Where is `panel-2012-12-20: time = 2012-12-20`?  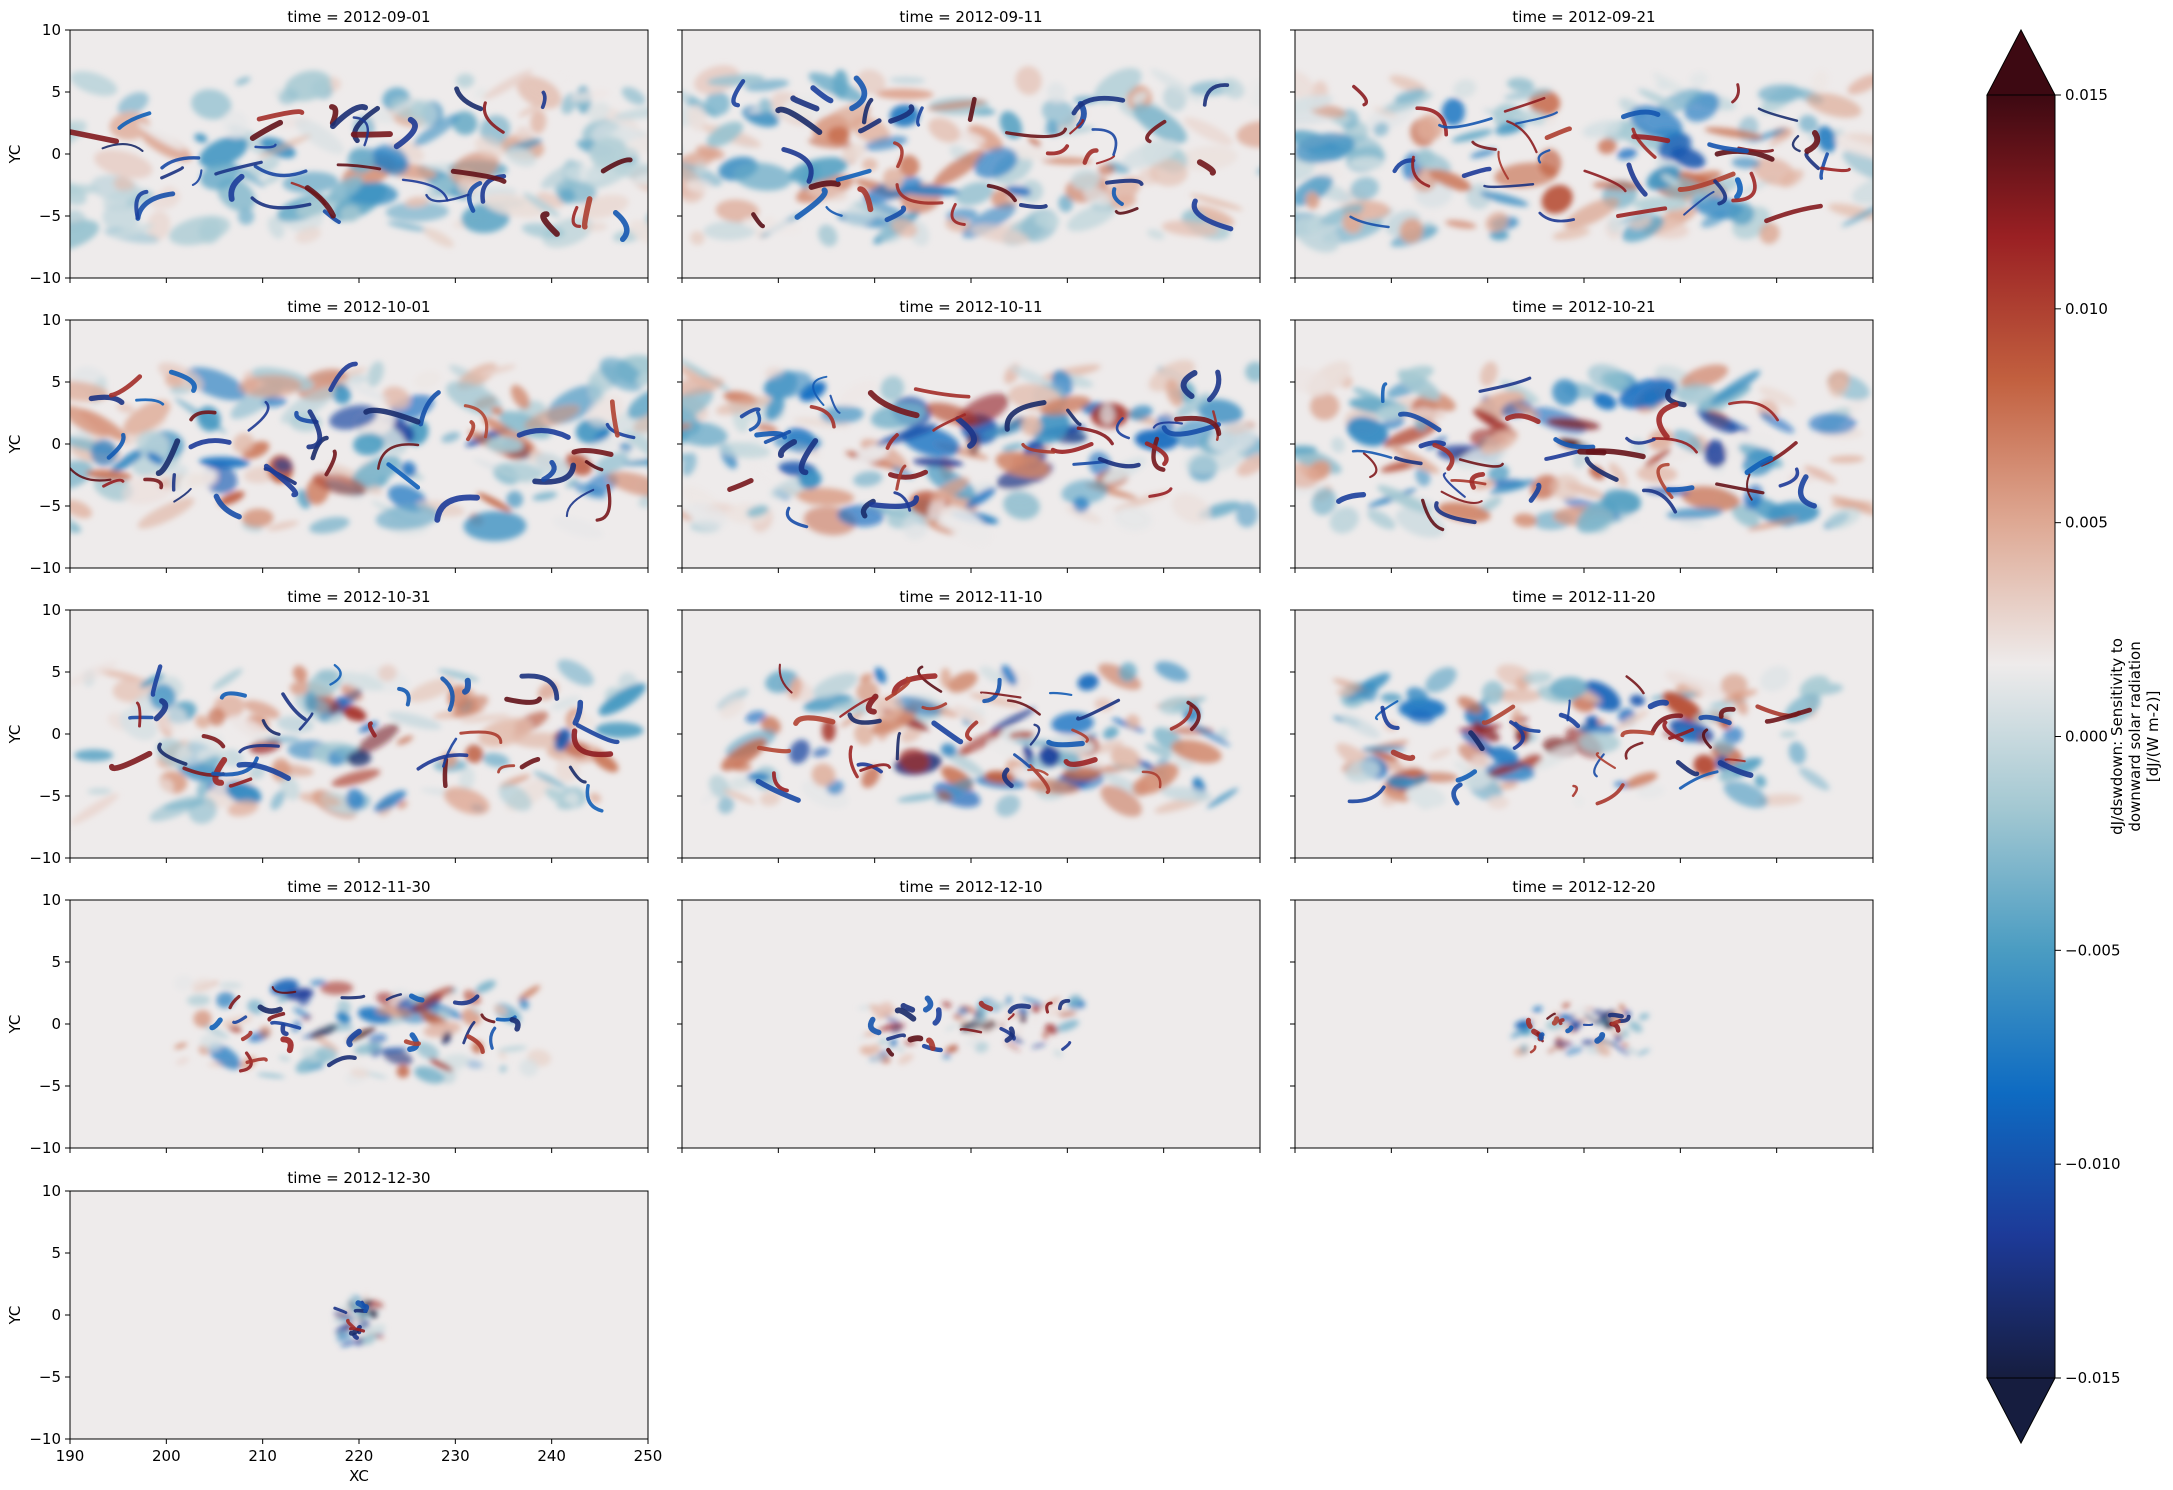
panel-2012-12-20: time = 2012-12-20 is located at coordinates (1582, 1015).